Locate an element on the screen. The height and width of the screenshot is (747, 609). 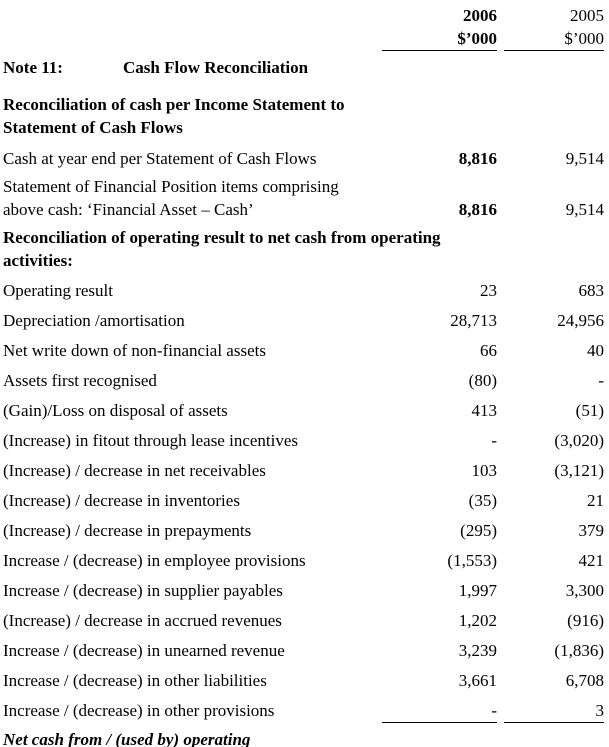
section-cash-heading-line2: Statement of Cash Flows is located at coordinates (93, 127).